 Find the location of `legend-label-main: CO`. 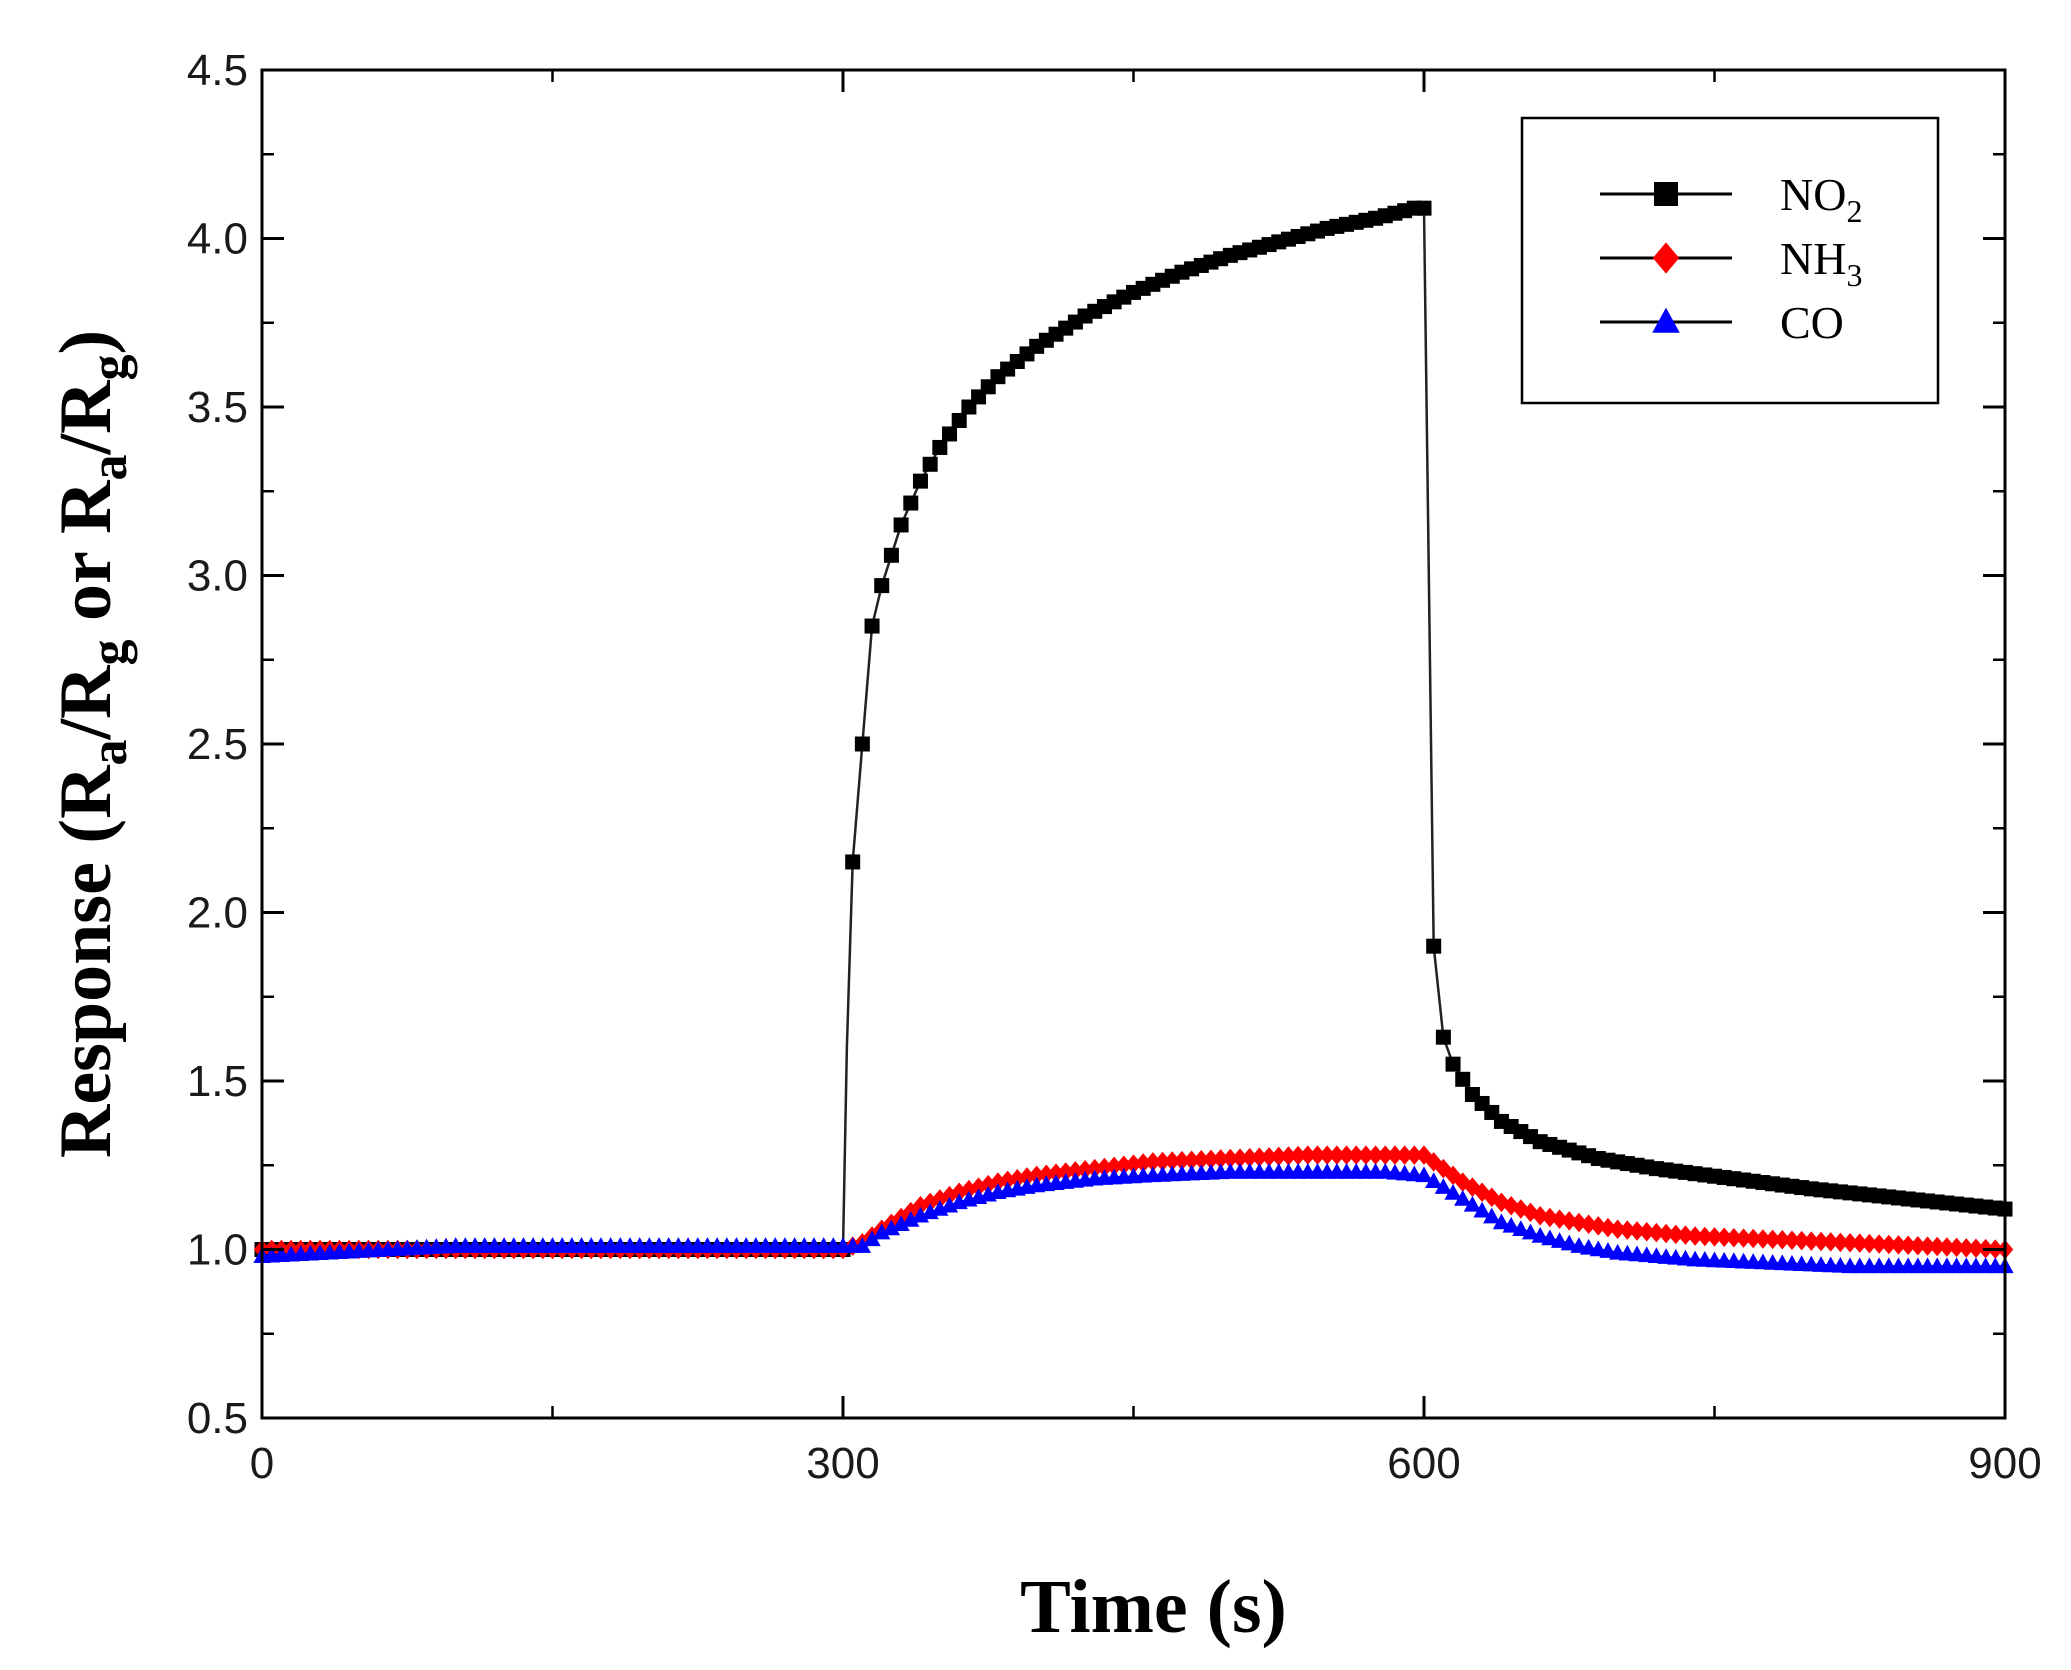

legend-label-main: CO is located at coordinates (1812, 322).